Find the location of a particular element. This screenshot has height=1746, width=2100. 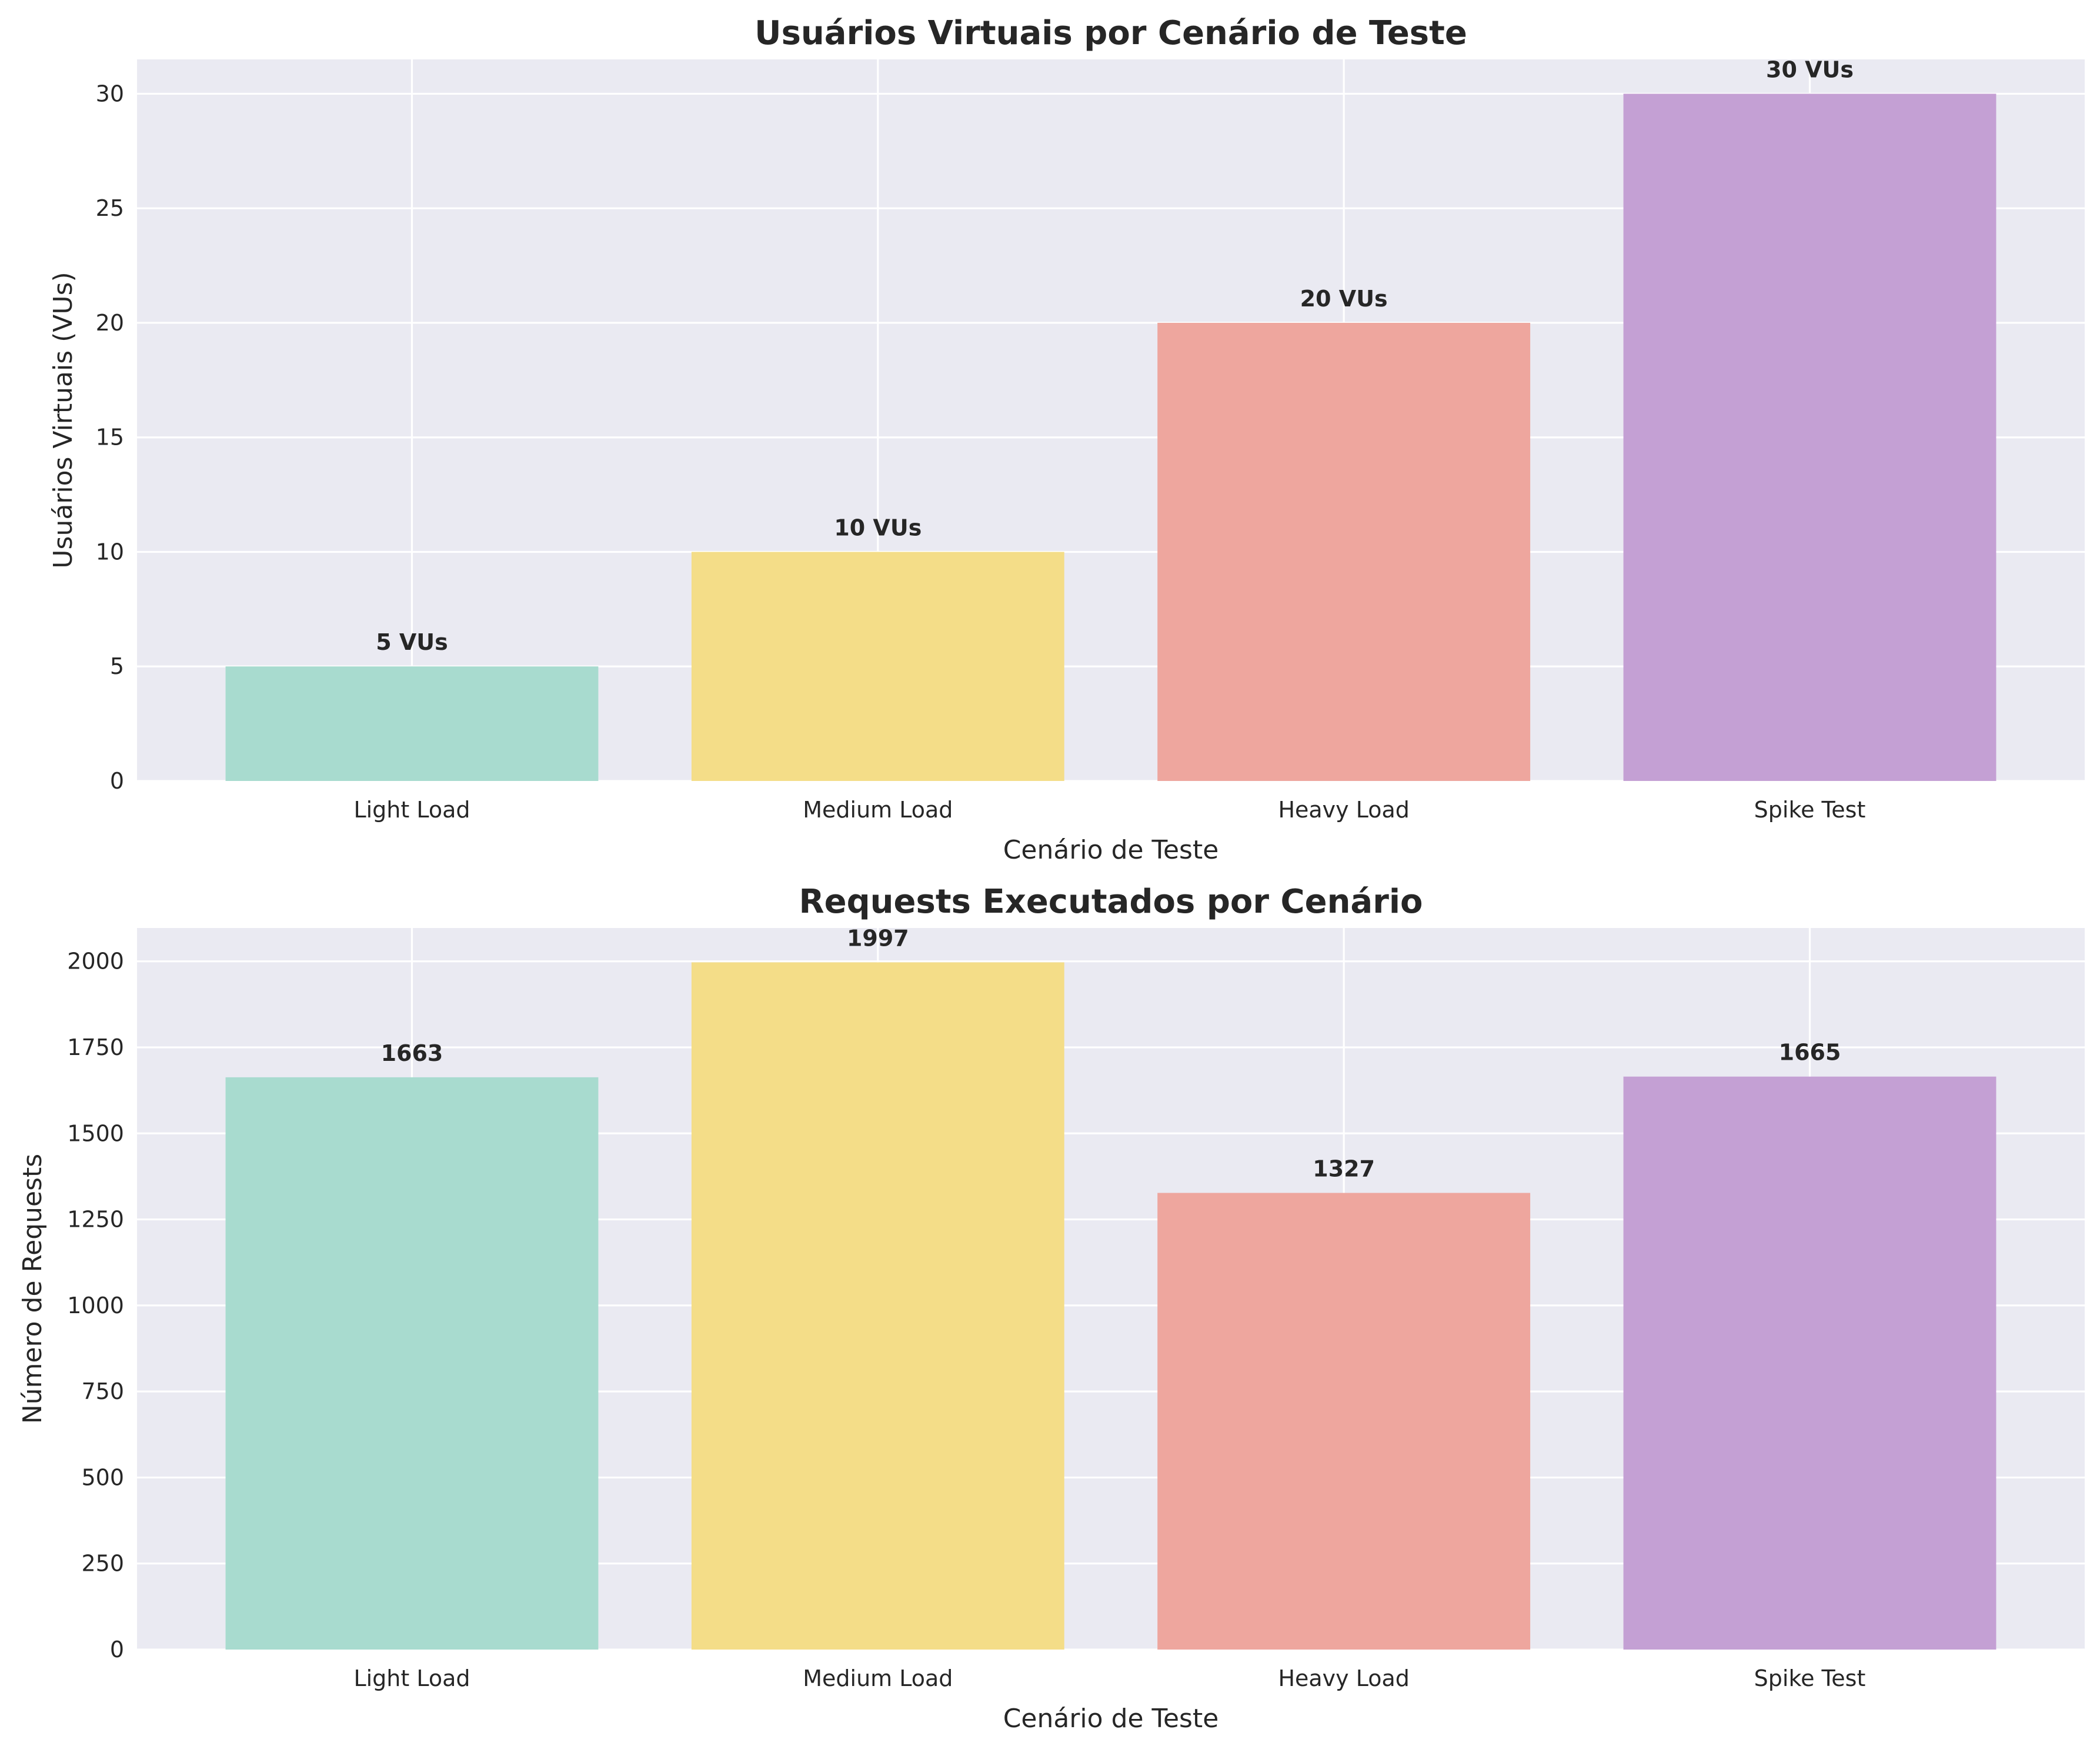

y-tick-label: 10 is located at coordinates (110, 552).